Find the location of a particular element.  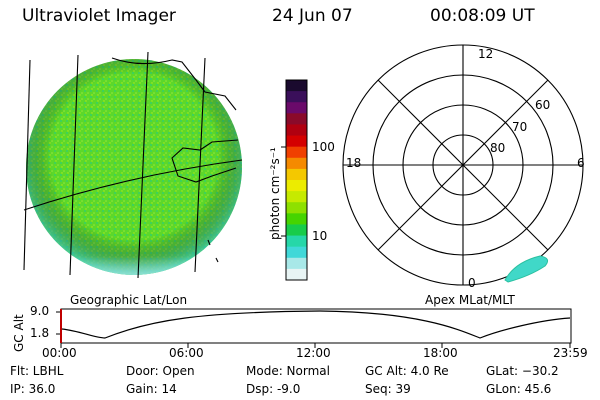

colorbar-tick-10: 10 is located at coordinates (320, 236).